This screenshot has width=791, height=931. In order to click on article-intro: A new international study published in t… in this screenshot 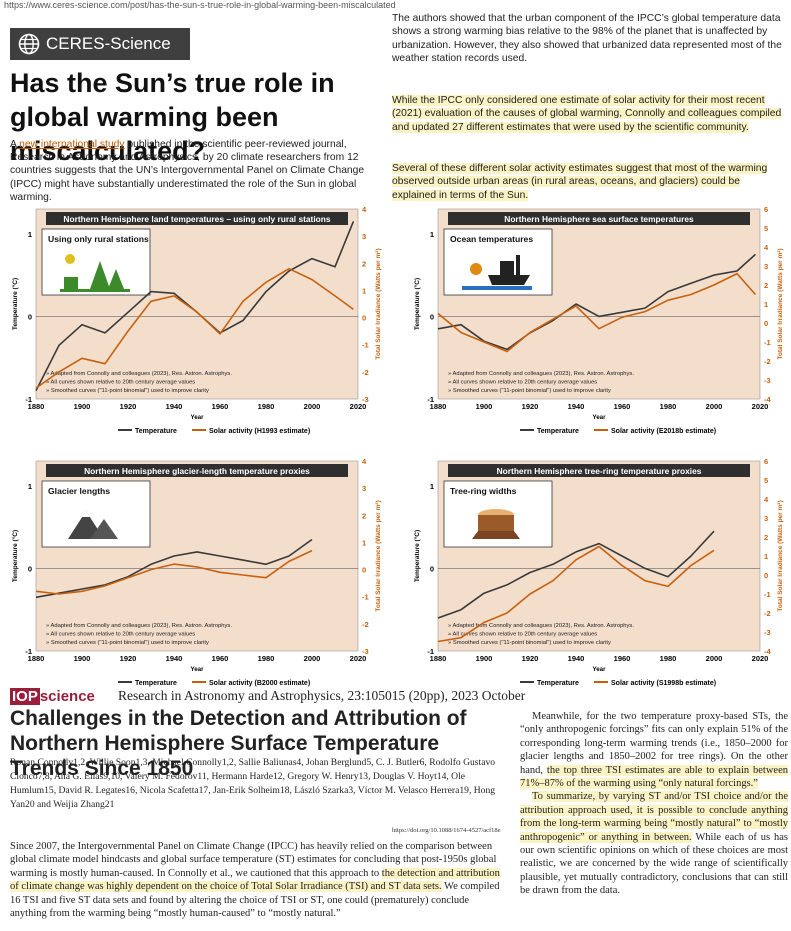, I will do `click(199, 171)`.